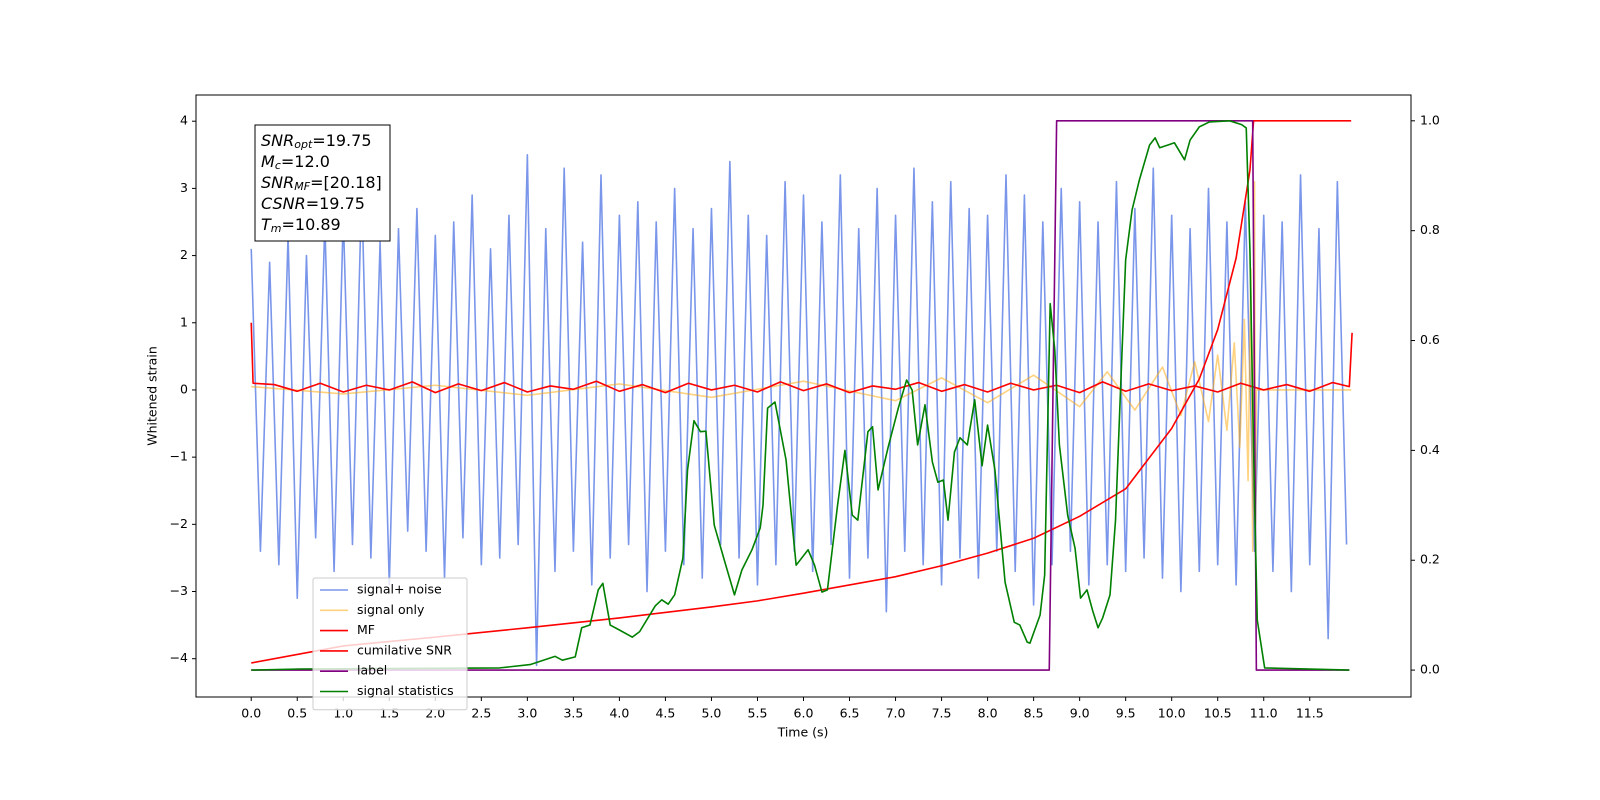 The image size is (1600, 800). I want to click on legend-label: signal only, so click(391, 609).